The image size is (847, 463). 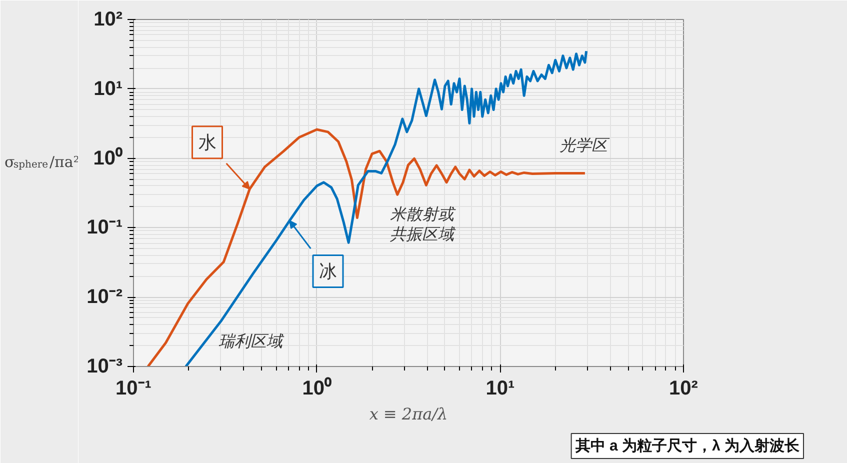 What do you see at coordinates (408, 414) in the screenshot?
I see `x-axis-title: x ≡ 2πa/λ` at bounding box center [408, 414].